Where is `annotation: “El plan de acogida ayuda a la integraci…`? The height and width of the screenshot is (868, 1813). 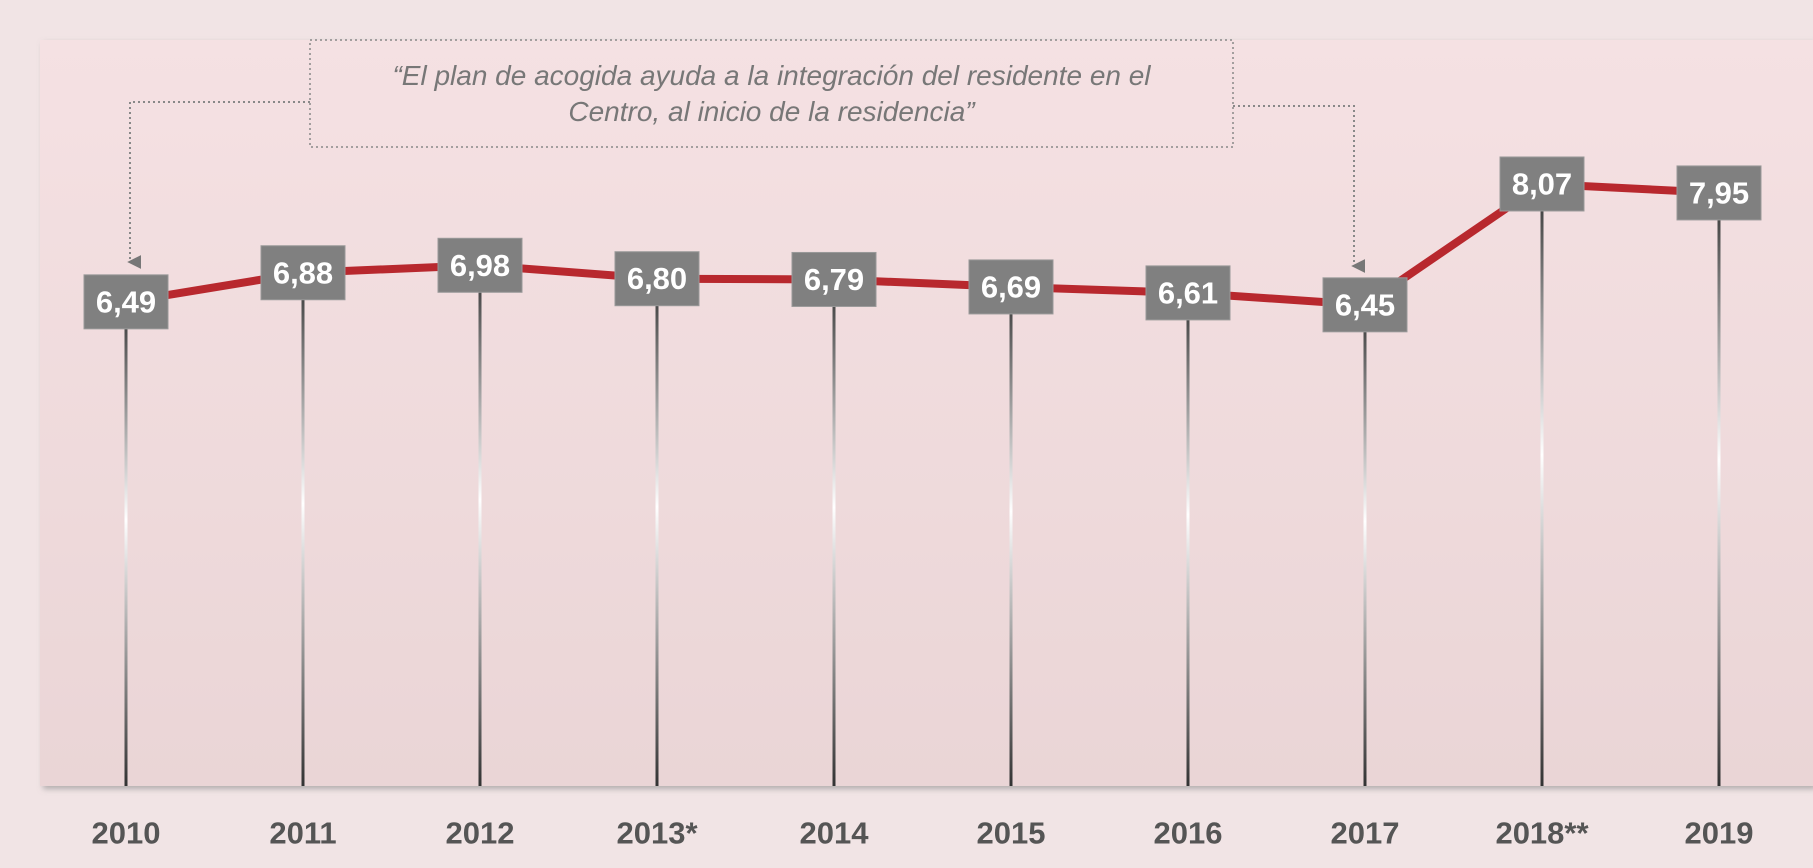
annotation: “El plan de acogida ayuda a la integraci… is located at coordinates (771, 93).